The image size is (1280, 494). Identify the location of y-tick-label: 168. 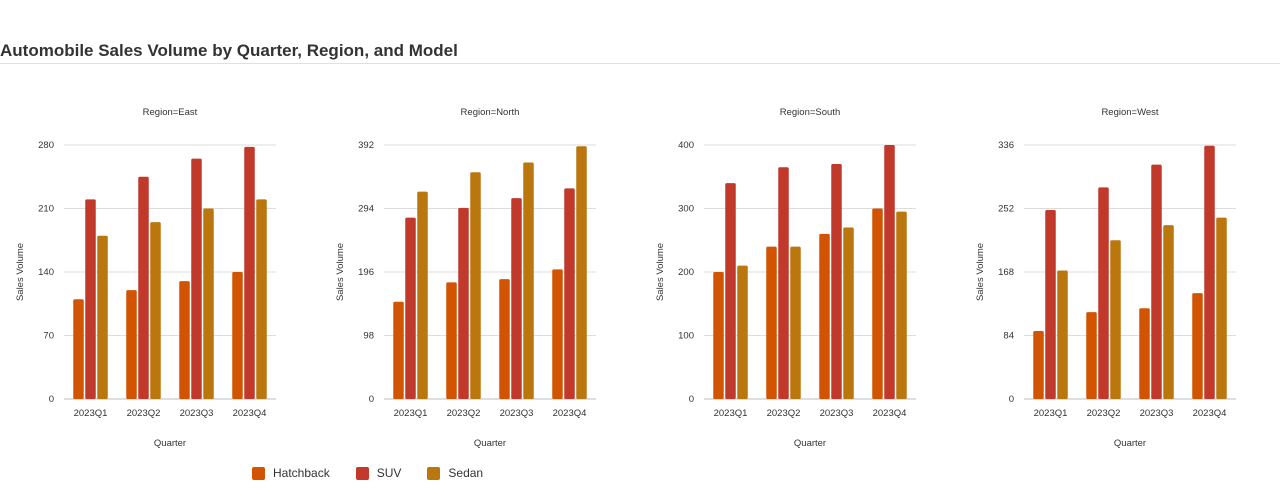
(1006, 272).